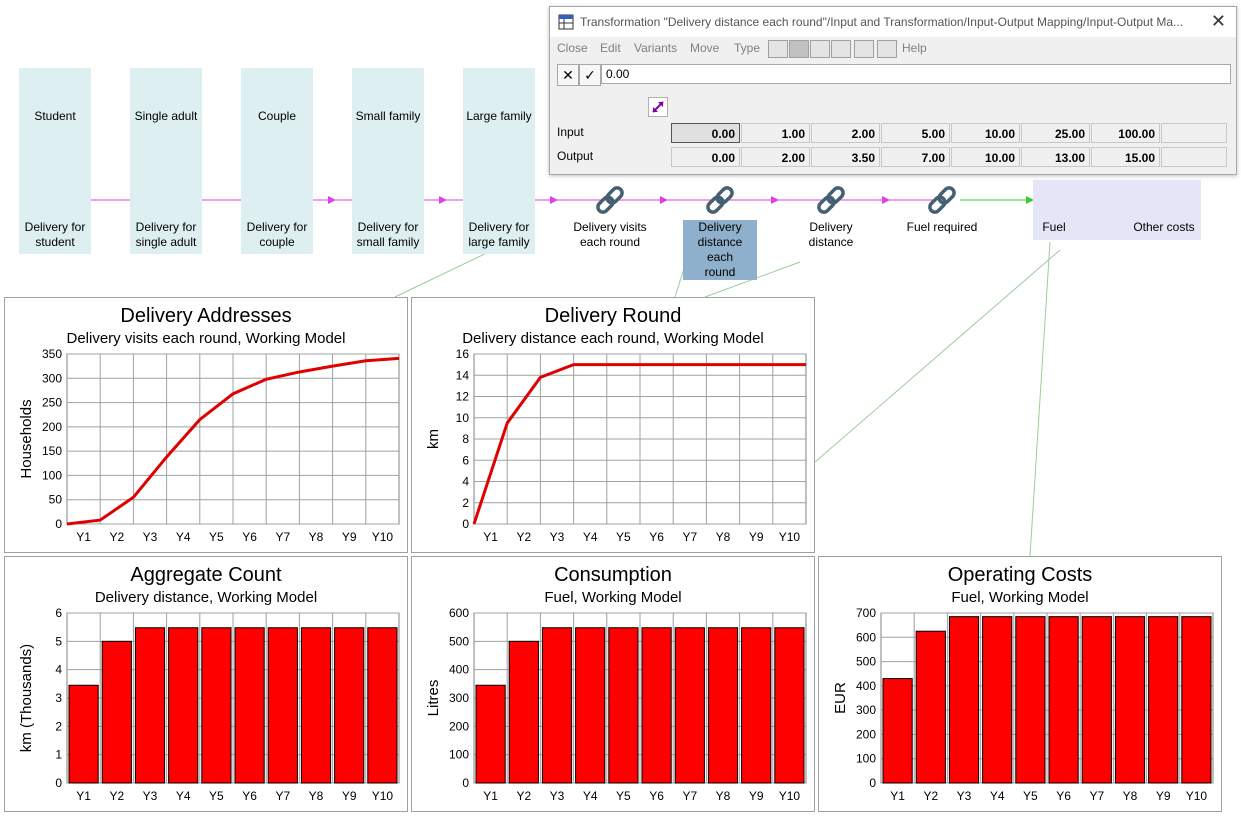 This screenshot has height=818, width=1241. What do you see at coordinates (747, 48) in the screenshot?
I see `menu-type: Type` at bounding box center [747, 48].